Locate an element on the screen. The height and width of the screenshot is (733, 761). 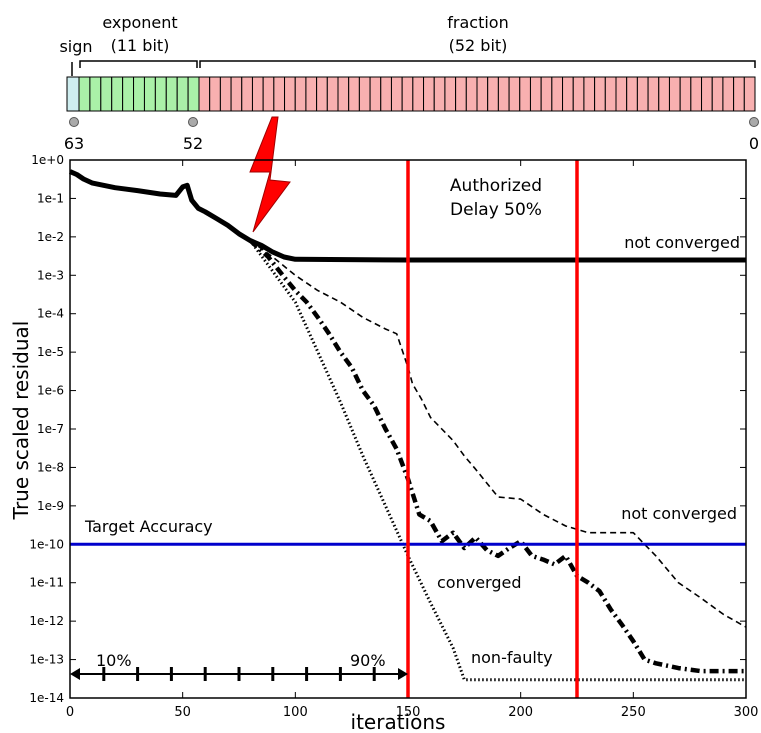
lightning-bolt-icon is located at coordinates (270, 174).